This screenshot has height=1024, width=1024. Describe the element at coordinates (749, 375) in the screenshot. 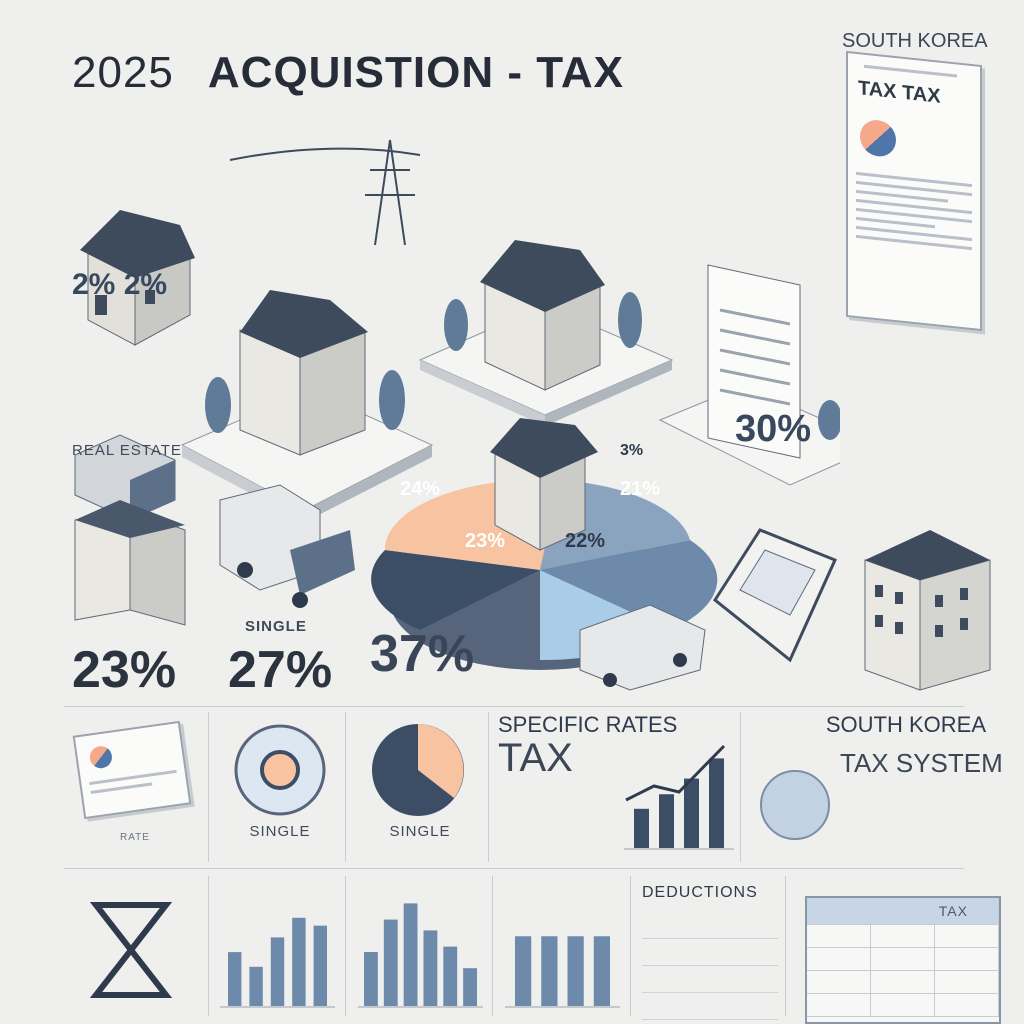

I see `document-platform` at that location.